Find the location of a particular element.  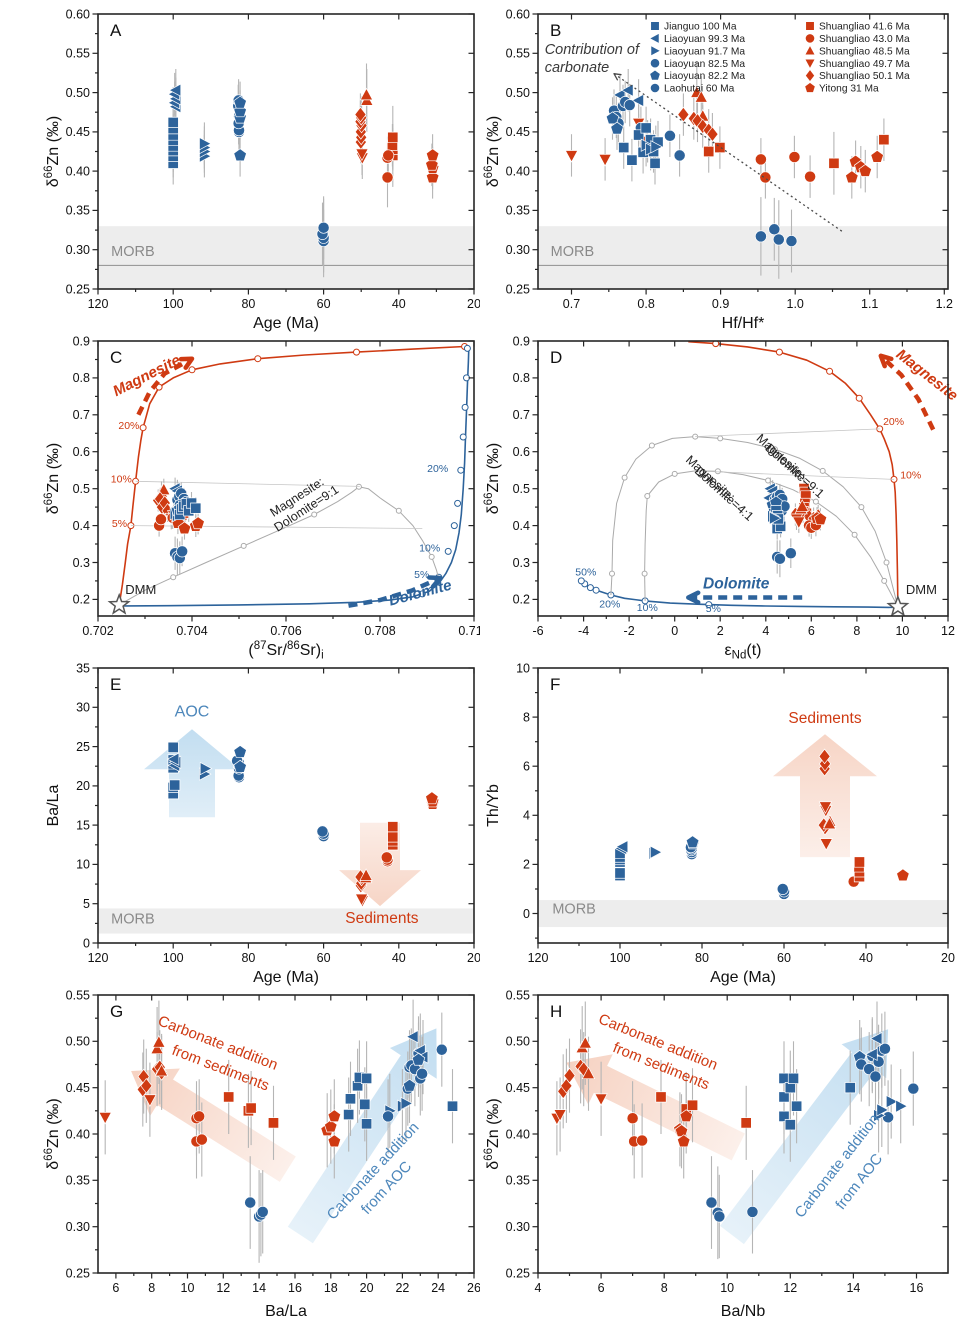

legend-label: Liaoyuan 82.2 Ma is located at coordinates (704, 76).